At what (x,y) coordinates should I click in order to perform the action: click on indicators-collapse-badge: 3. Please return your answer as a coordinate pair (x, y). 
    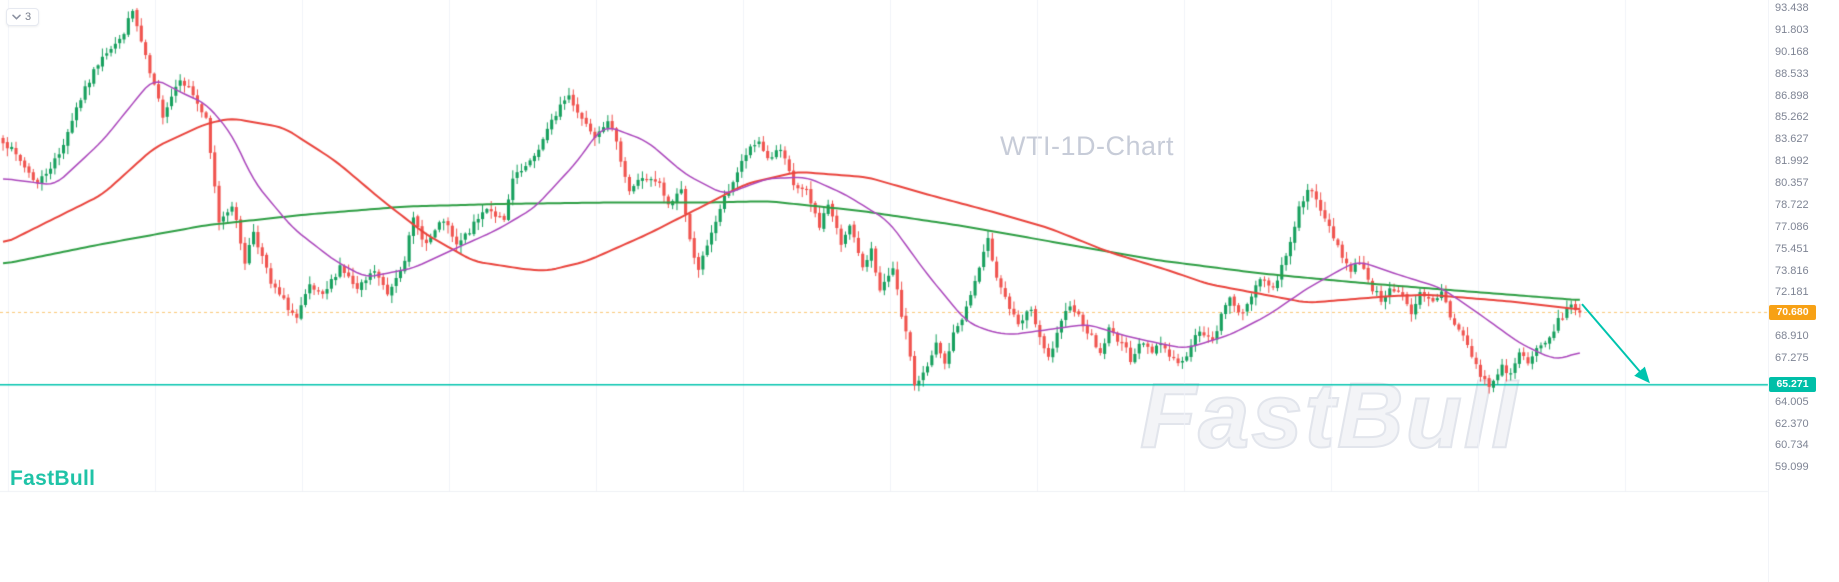
    Looking at the image, I should click on (23, 17).